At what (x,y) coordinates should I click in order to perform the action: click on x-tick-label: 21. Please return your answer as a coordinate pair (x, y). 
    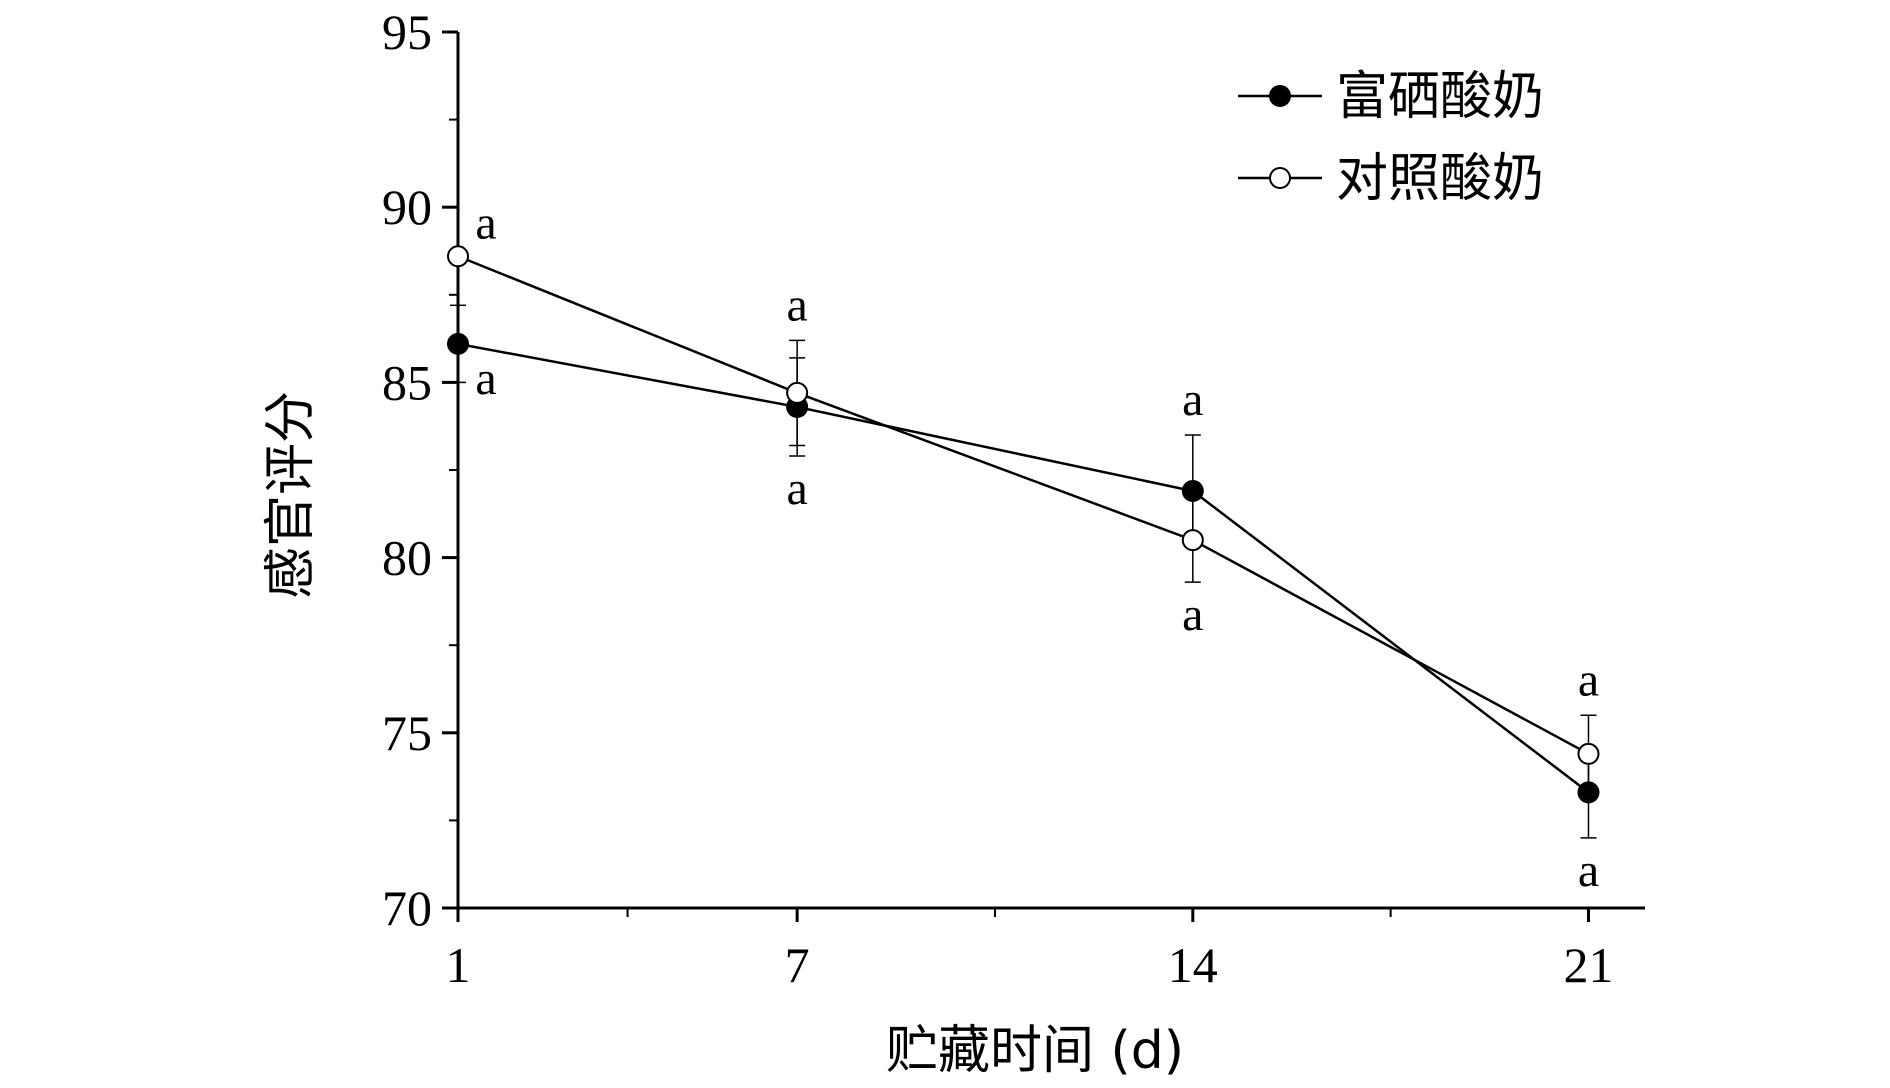
    Looking at the image, I should click on (1588, 965).